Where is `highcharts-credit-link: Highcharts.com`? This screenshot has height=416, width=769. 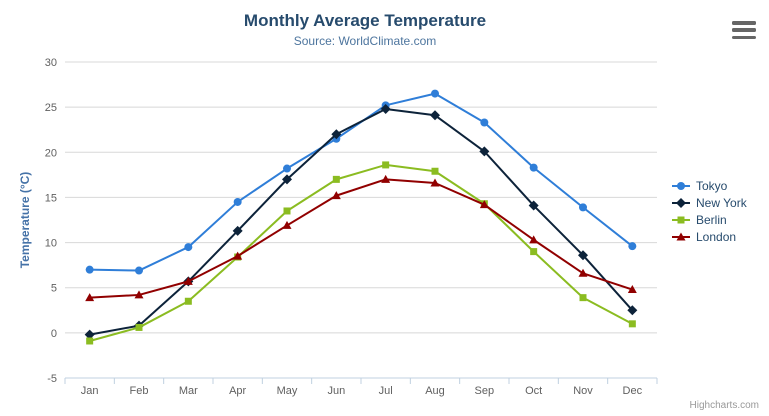 highcharts-credit-link: Highcharts.com is located at coordinates (724, 405).